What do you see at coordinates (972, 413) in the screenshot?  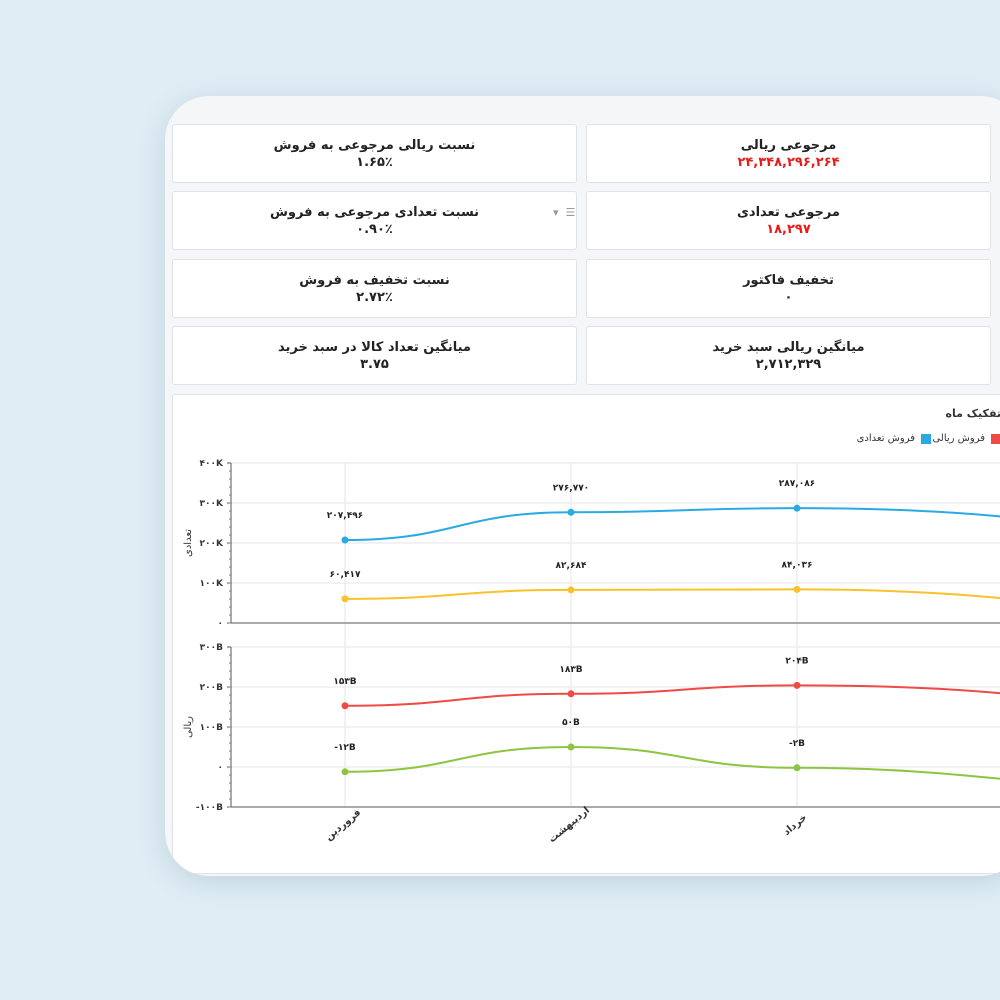 I see `chart-title: تفکیک ماه` at bounding box center [972, 413].